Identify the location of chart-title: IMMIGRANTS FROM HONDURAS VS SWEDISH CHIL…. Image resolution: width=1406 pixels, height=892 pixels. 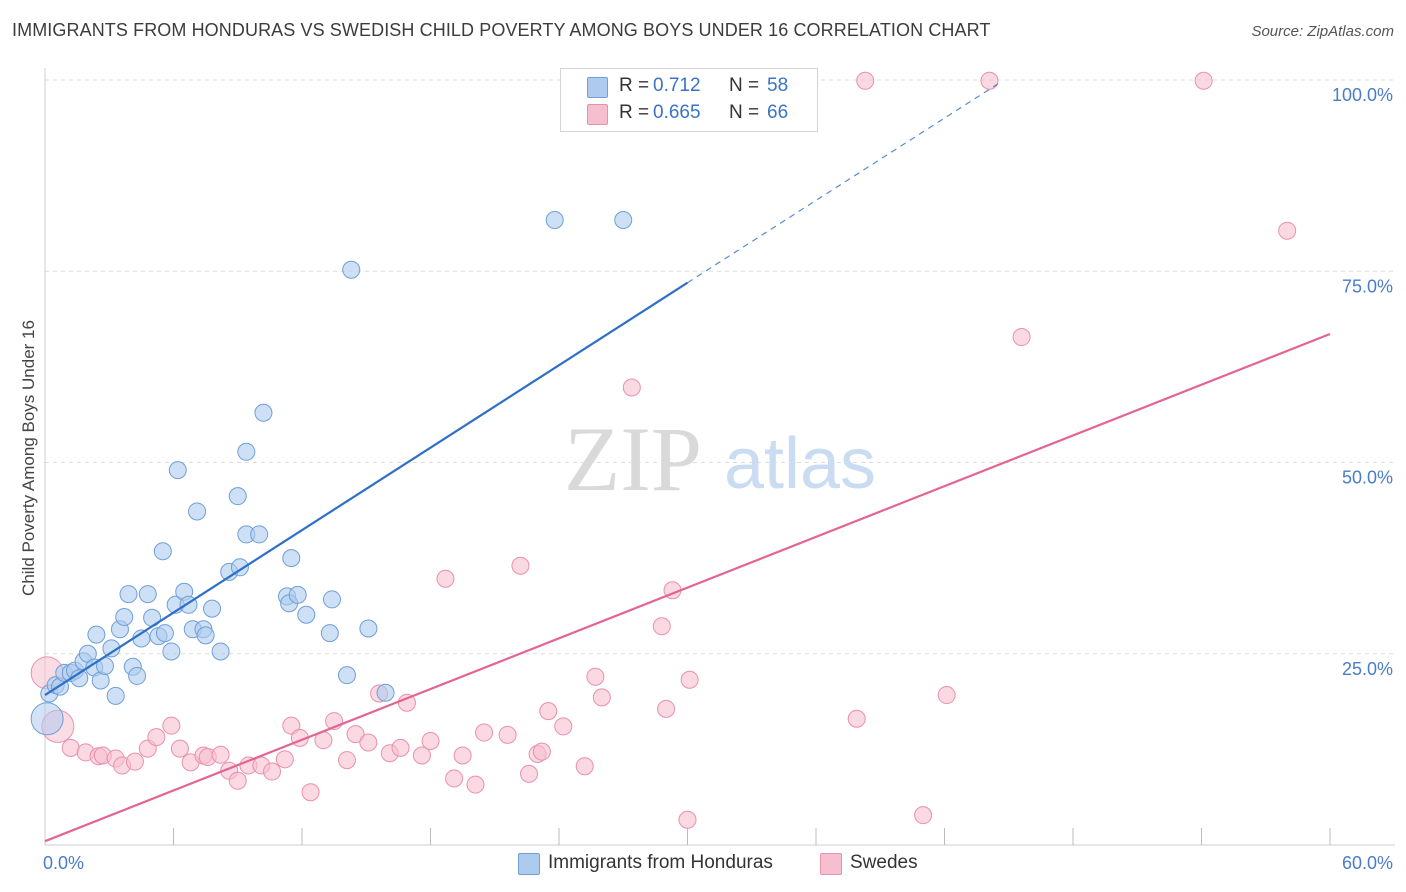
(501, 30).